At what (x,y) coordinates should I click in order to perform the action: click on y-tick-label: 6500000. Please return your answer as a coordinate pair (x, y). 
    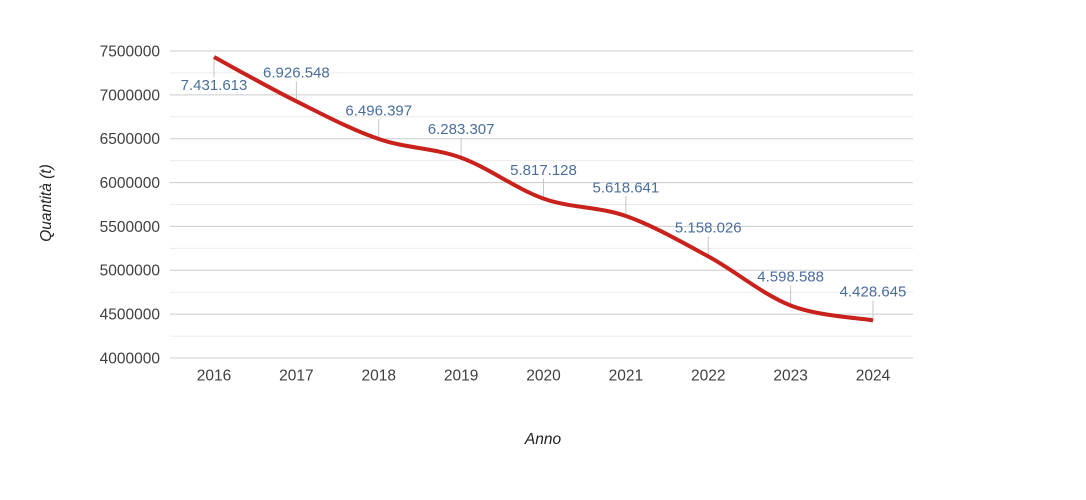
    Looking at the image, I should click on (130, 139).